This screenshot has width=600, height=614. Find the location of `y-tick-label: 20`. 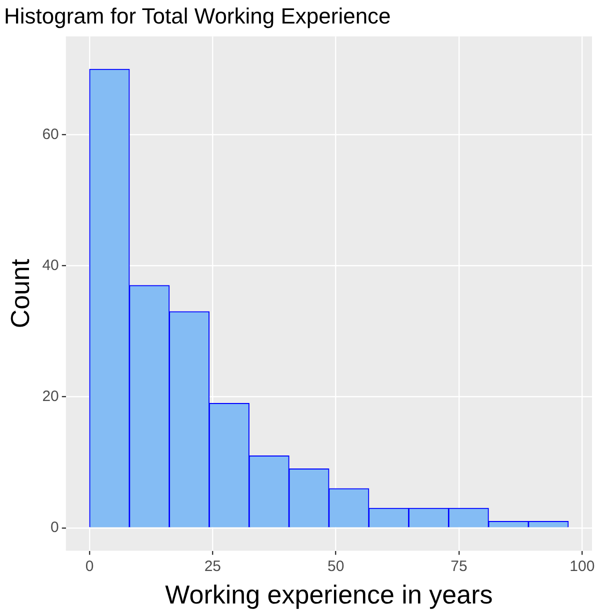

y-tick-label: 20 is located at coordinates (50, 396).